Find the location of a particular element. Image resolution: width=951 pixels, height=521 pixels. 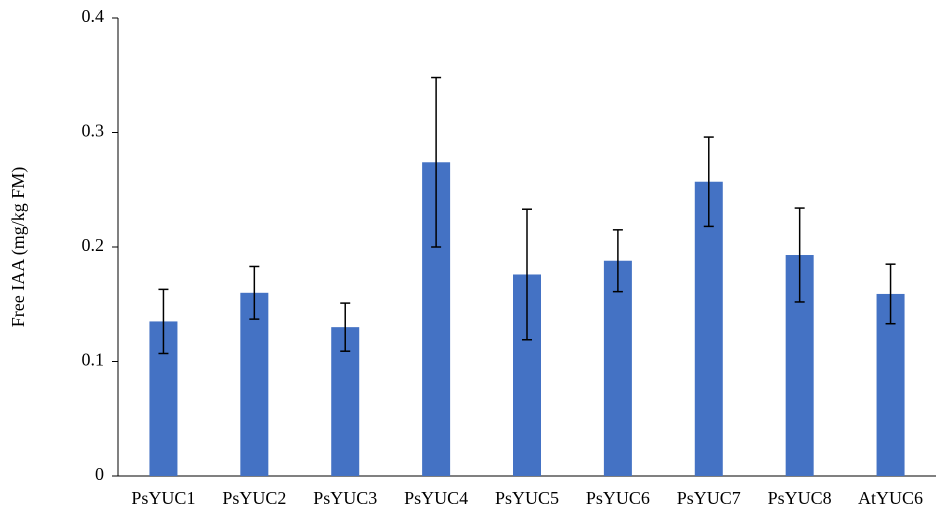

x-tick-label: PsYUC5 is located at coordinates (527, 498).